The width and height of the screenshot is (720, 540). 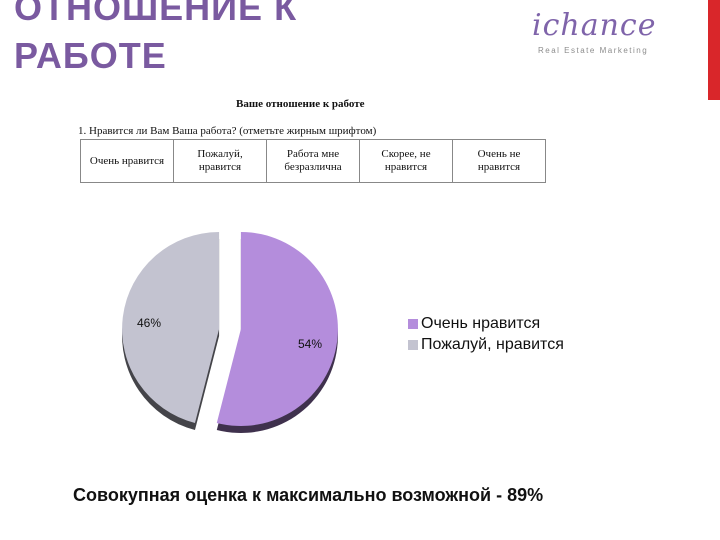 I want to click on brand-logo: ichance Real Estate Marketing, so click(x=597, y=31).